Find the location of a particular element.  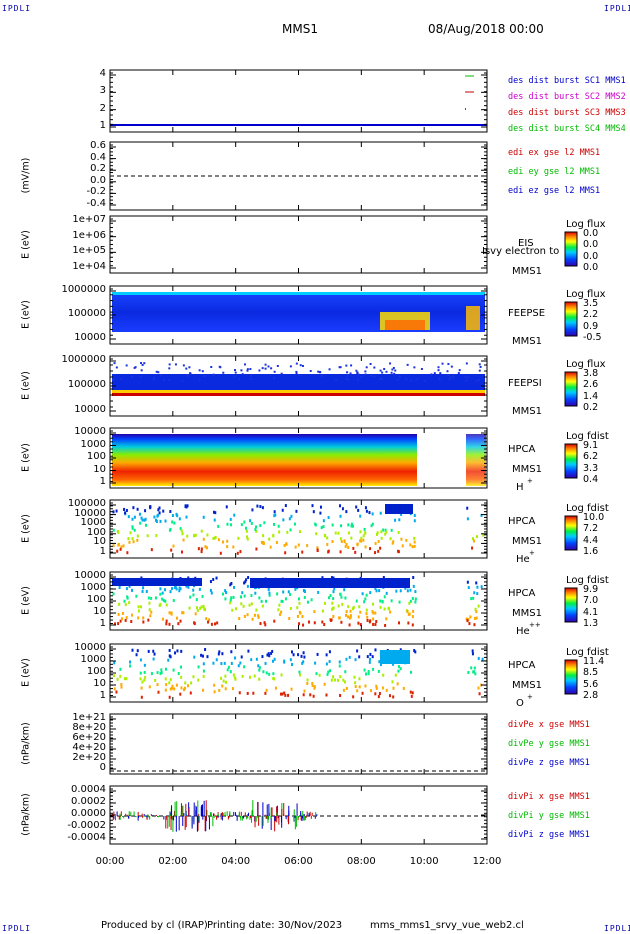

colorbar-value: 9.1 is located at coordinates (591, 445).